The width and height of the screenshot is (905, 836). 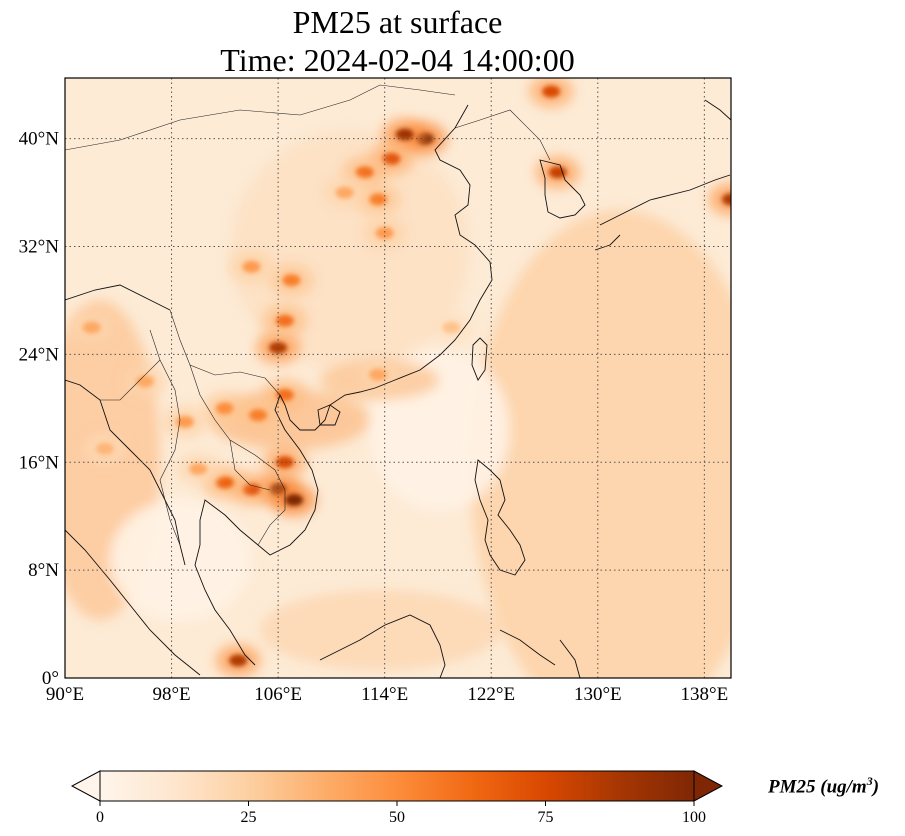 What do you see at coordinates (39, 247) in the screenshot?
I see `latitude-label: 32°N` at bounding box center [39, 247].